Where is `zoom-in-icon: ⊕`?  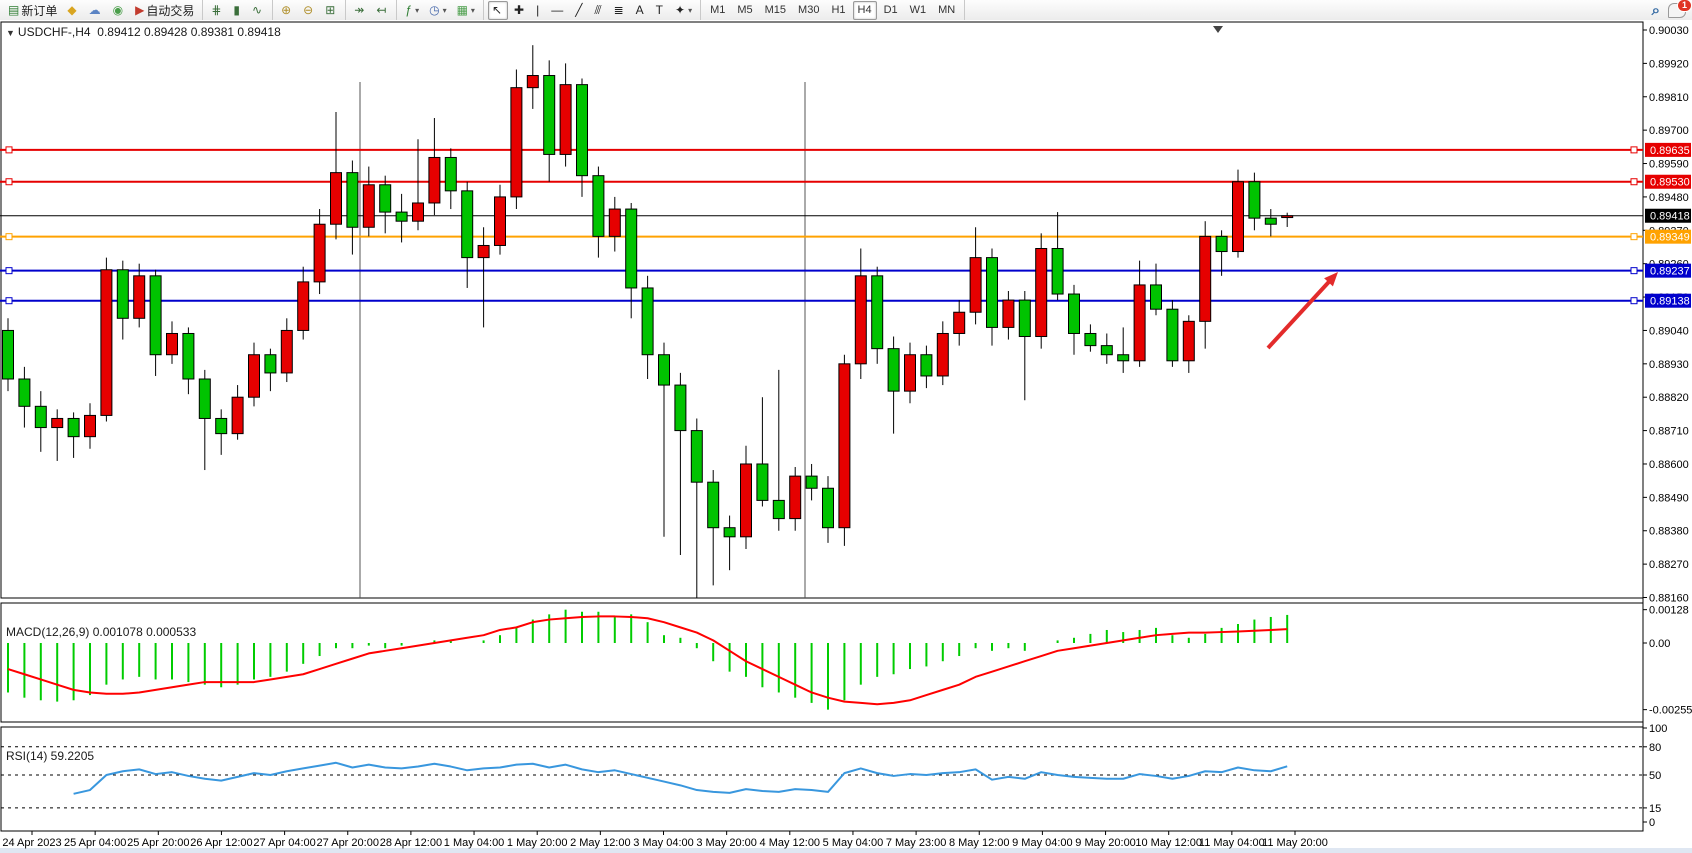
zoom-in-icon: ⊕ is located at coordinates (286, 10).